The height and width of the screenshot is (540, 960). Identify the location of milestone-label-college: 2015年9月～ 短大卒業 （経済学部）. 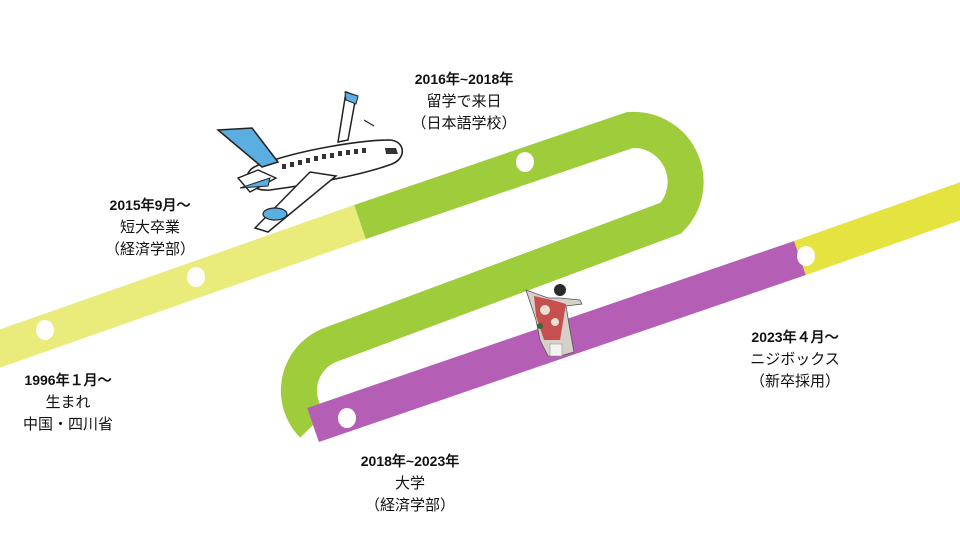
(150, 227).